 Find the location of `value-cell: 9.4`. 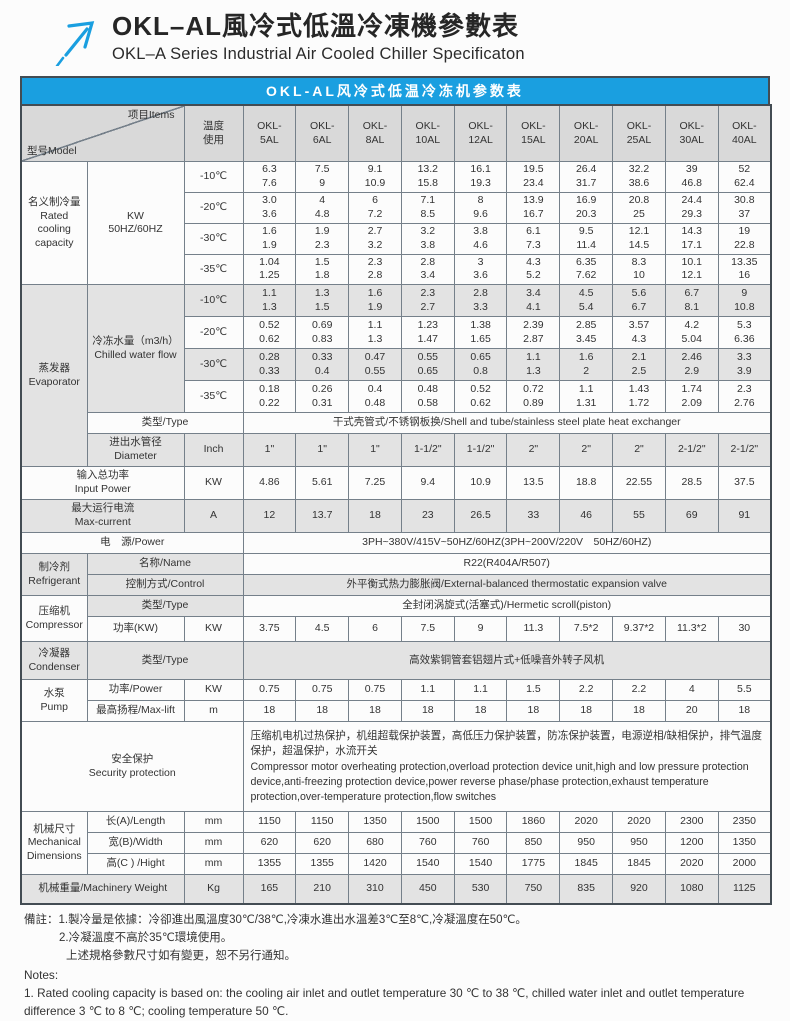

value-cell: 9.4 is located at coordinates (427, 483).